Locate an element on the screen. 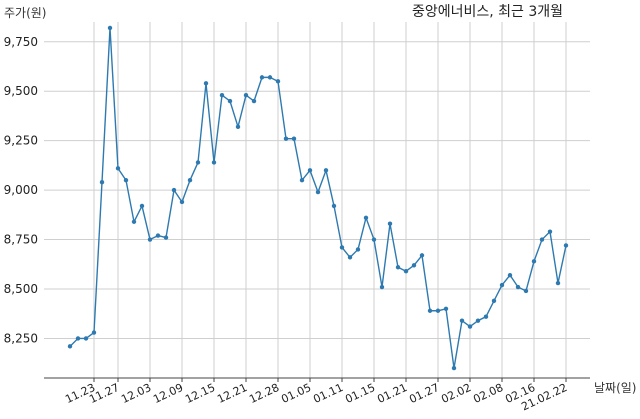 Image resolution: width=640 pixels, height=419 pixels. x-tick-label: 12.21 is located at coordinates (232, 393).